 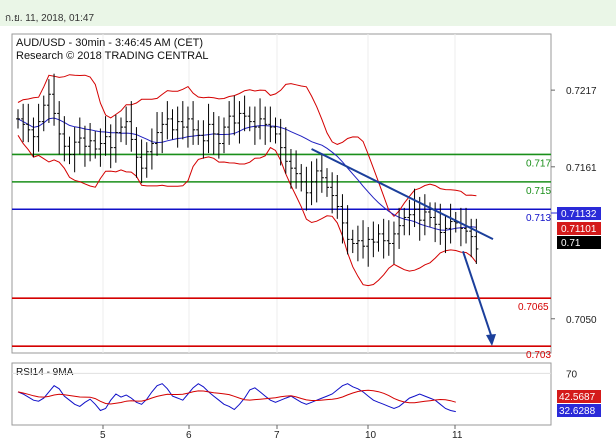 What do you see at coordinates (103, 435) in the screenshot?
I see `x-tick-label: 5` at bounding box center [103, 435].